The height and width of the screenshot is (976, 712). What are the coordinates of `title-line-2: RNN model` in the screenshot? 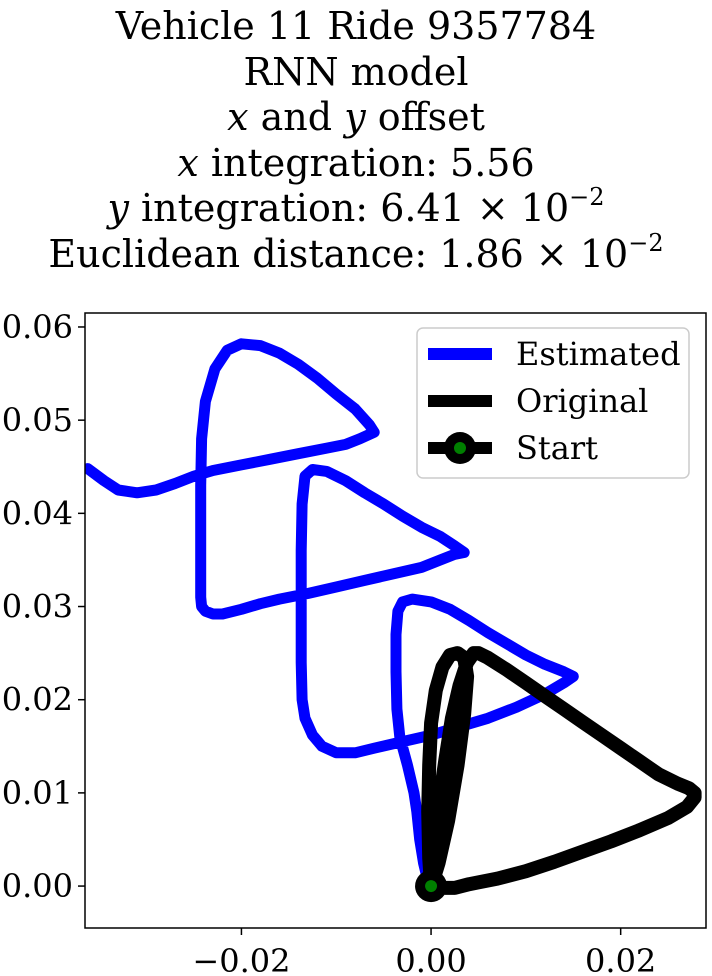 It's located at (356, 71).